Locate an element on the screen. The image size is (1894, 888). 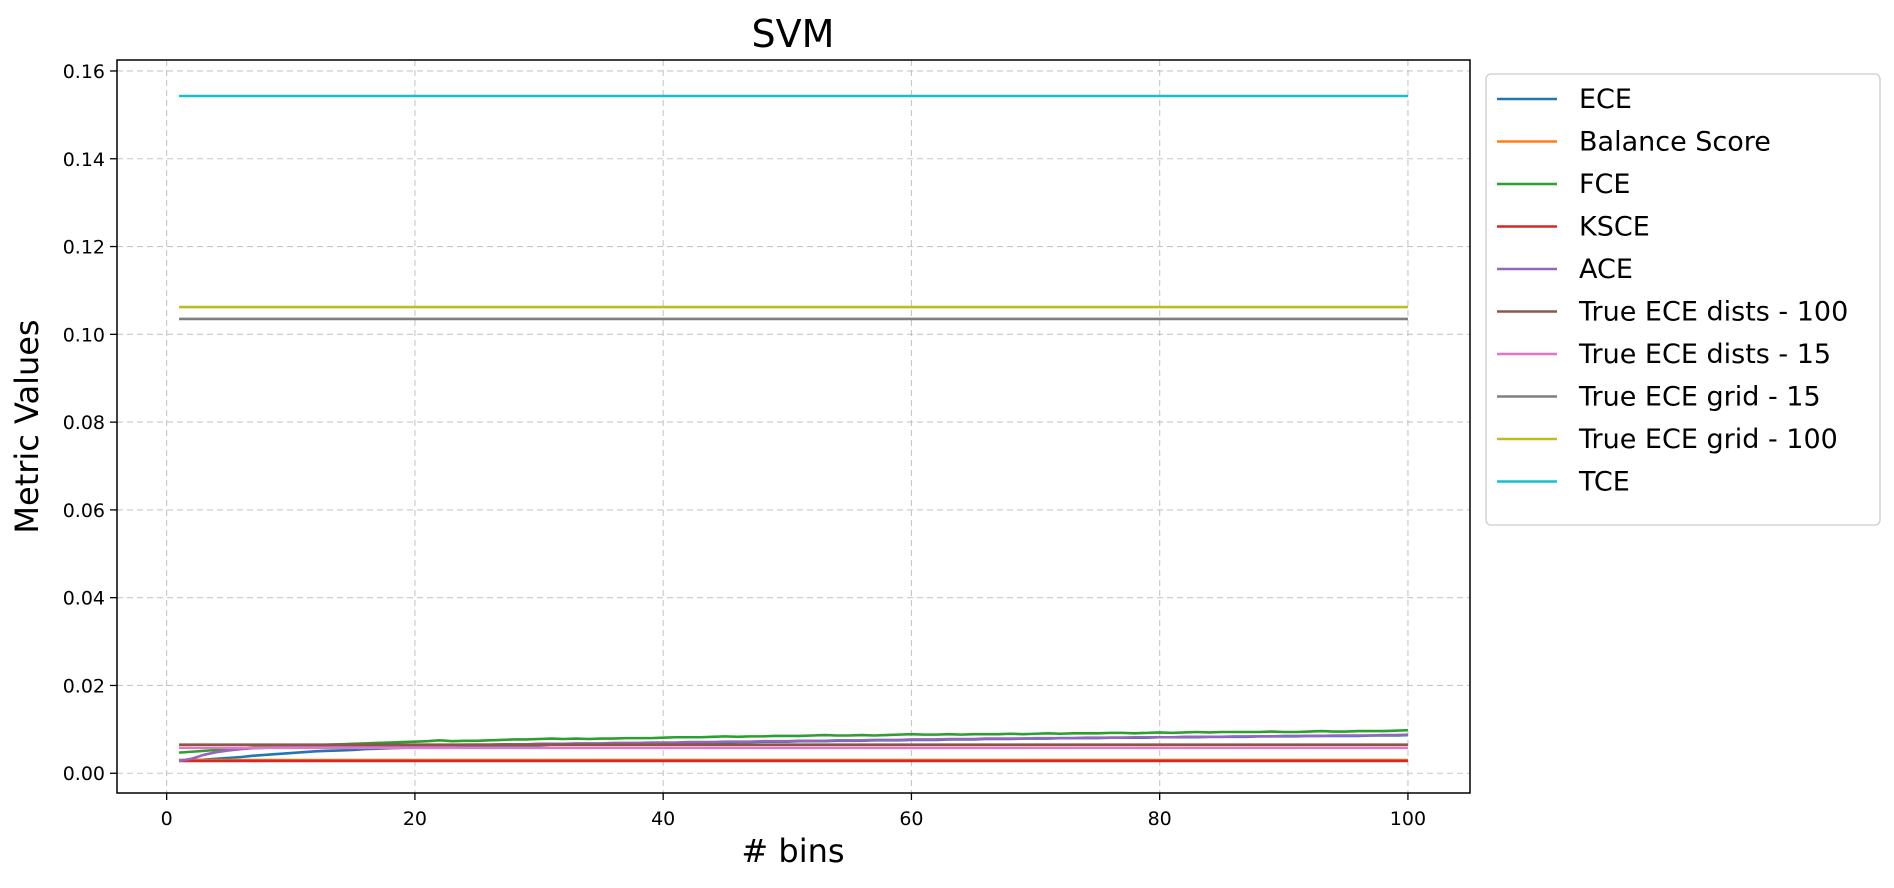
y-tick-label: 0.10 is located at coordinates (84, 335).